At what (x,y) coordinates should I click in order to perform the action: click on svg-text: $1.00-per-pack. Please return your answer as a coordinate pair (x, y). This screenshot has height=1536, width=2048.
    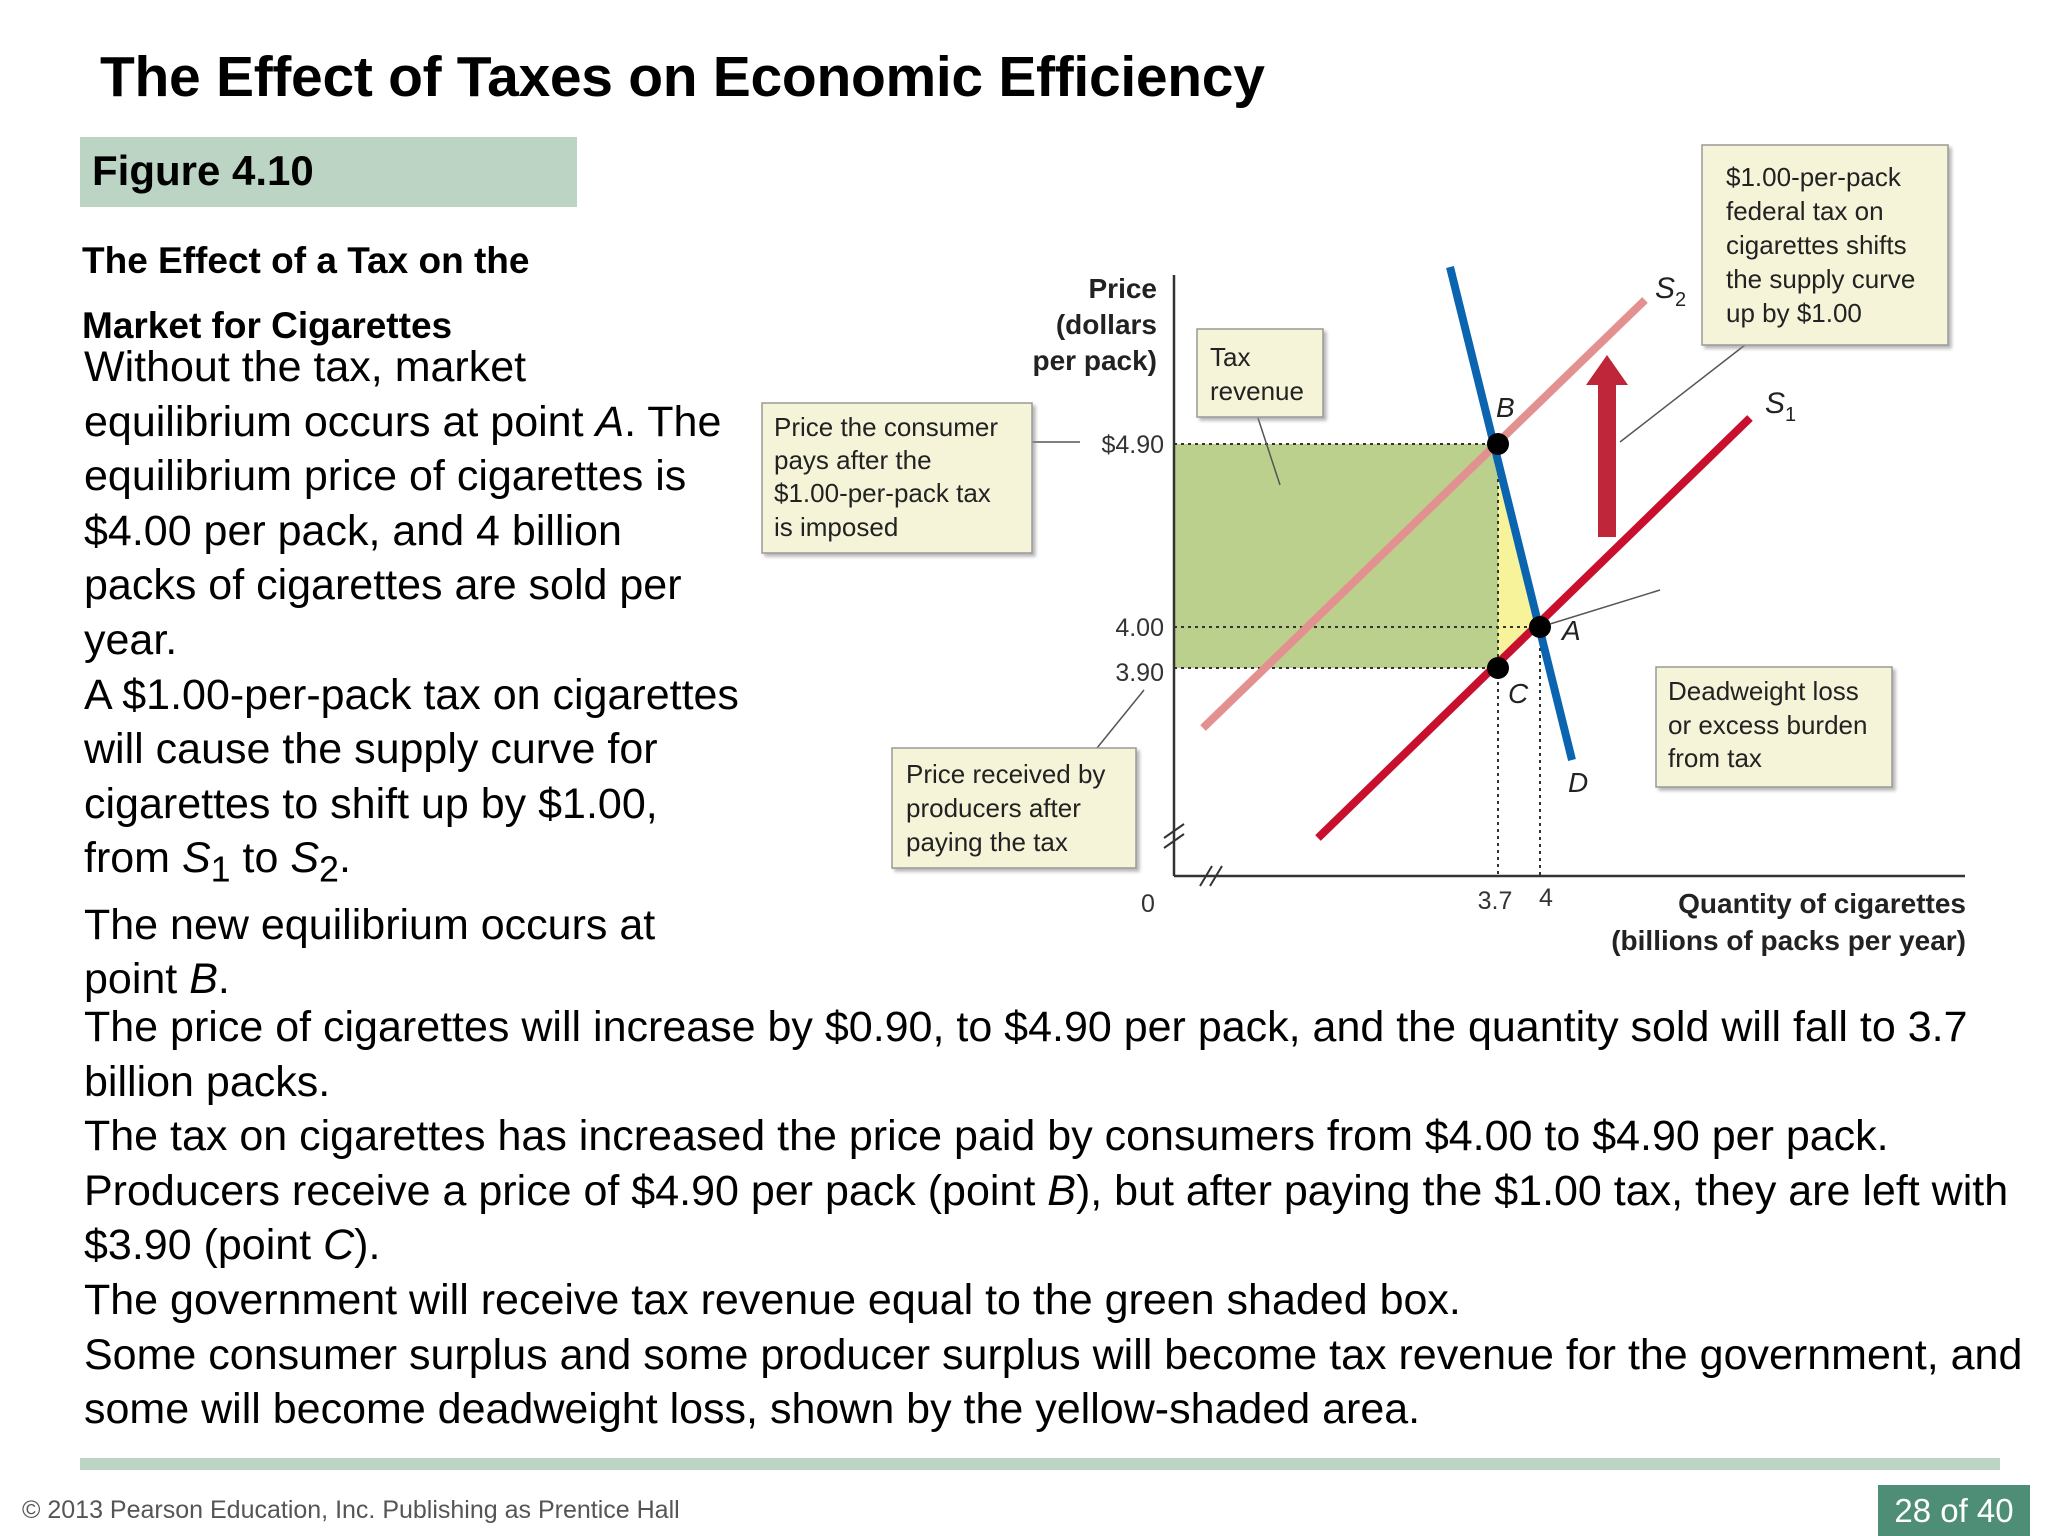
    Looking at the image, I should click on (1814, 177).